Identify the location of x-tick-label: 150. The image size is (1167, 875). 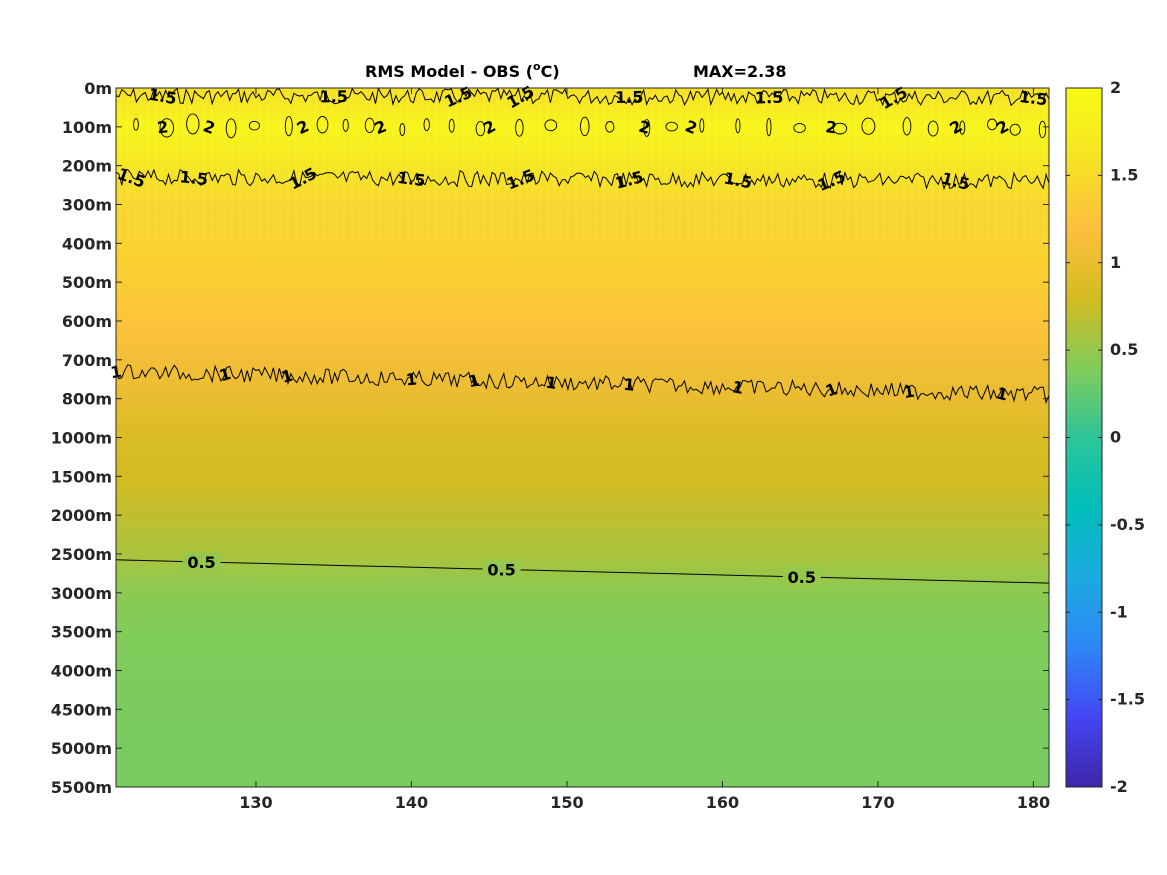
(566, 802).